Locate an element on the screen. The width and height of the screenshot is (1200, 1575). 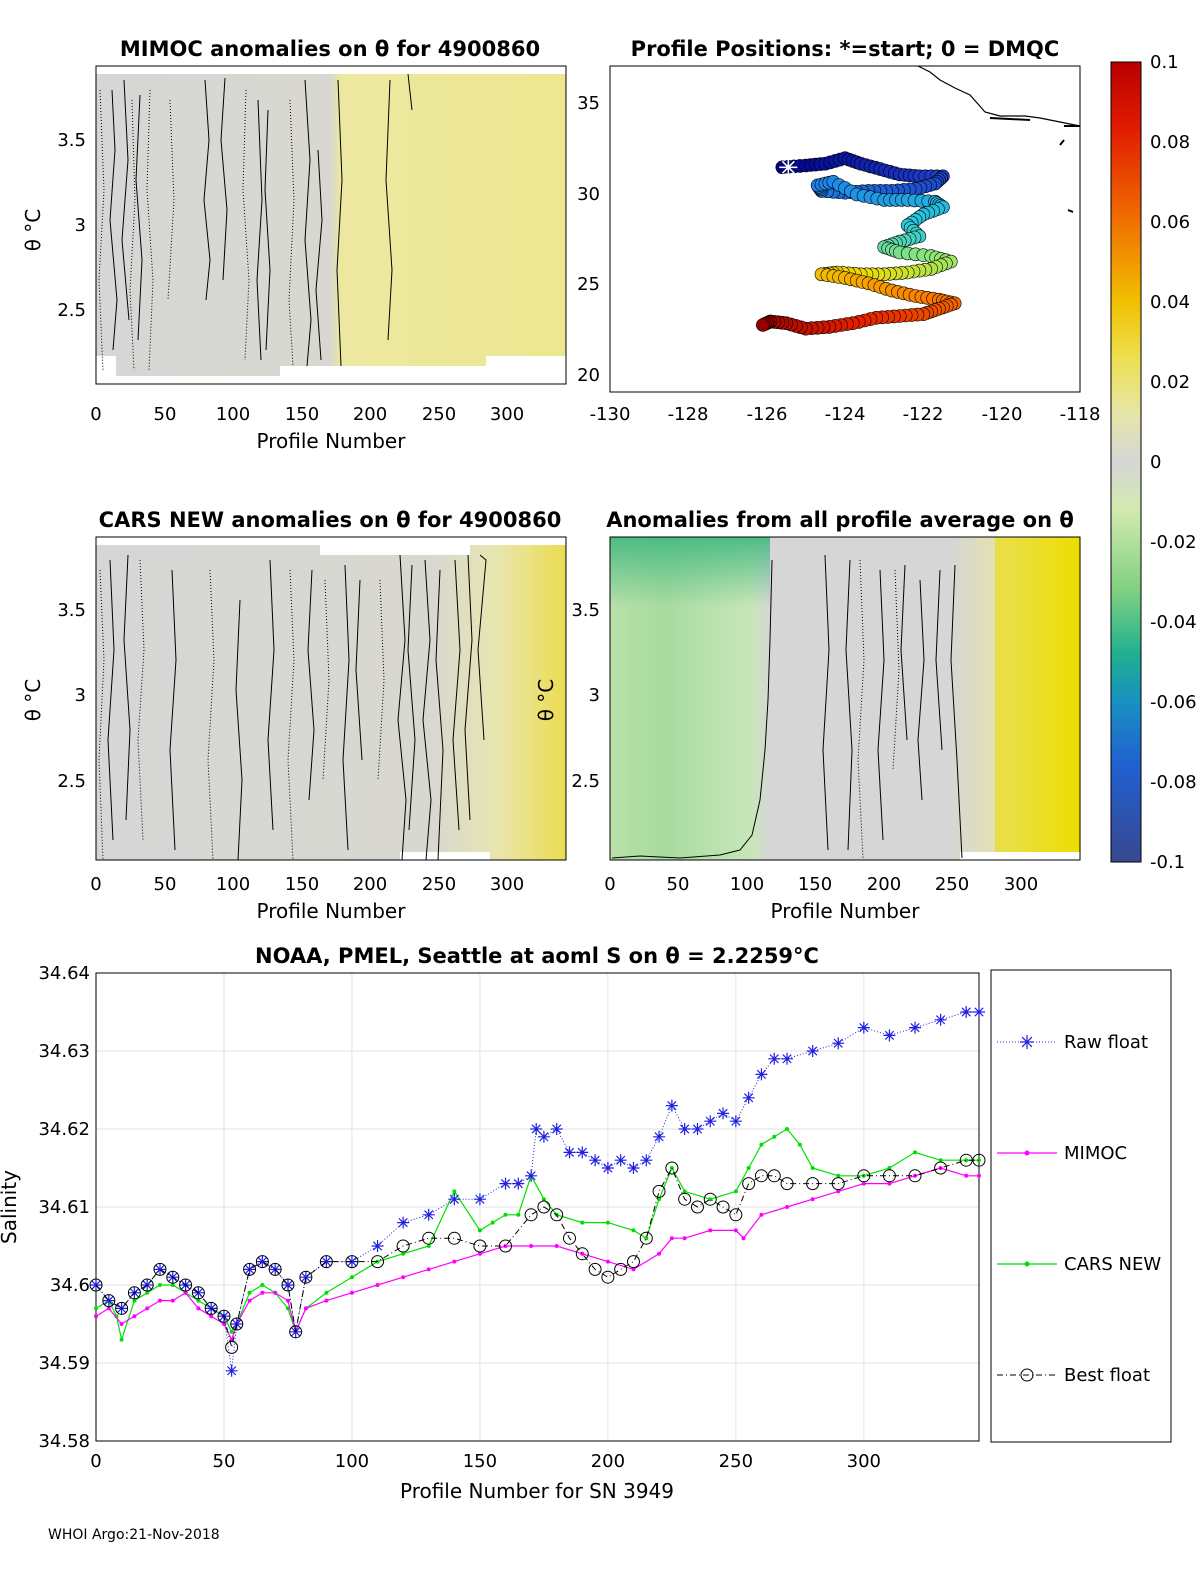
tick-label: 200 is located at coordinates (370, 414).